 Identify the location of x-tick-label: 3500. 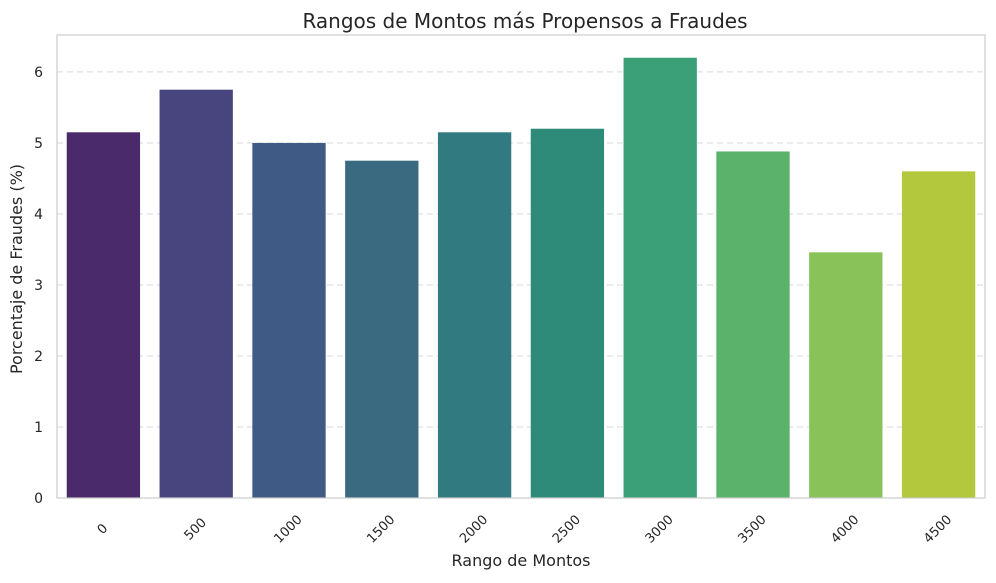
(753, 530).